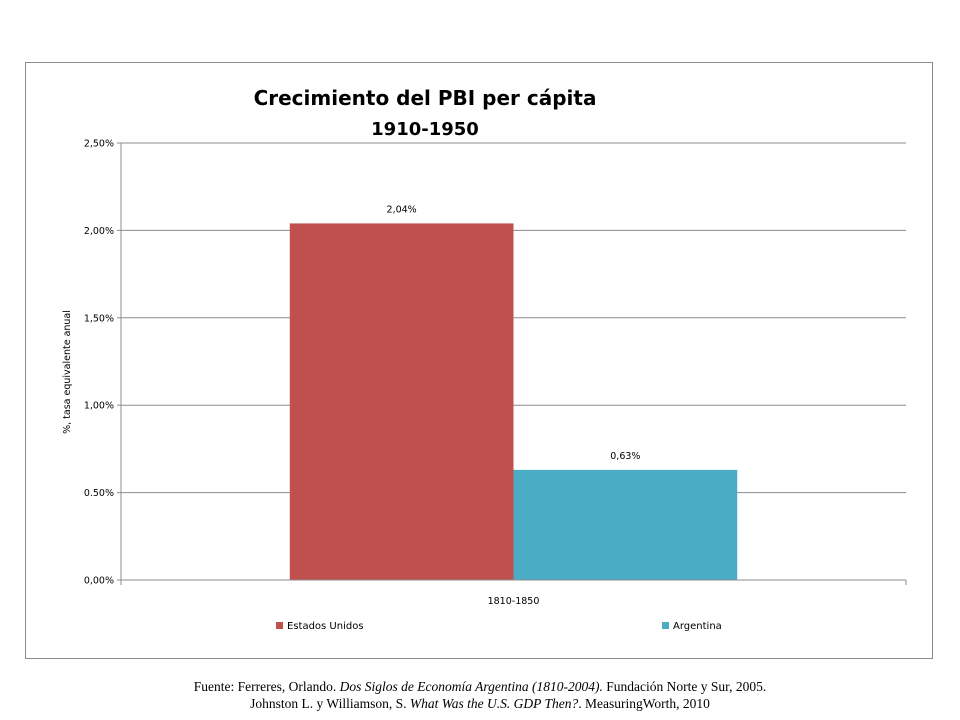  Describe the element at coordinates (330, 703) in the screenshot. I see `source-author-2: Johnston L. y Williamson, S.` at that location.